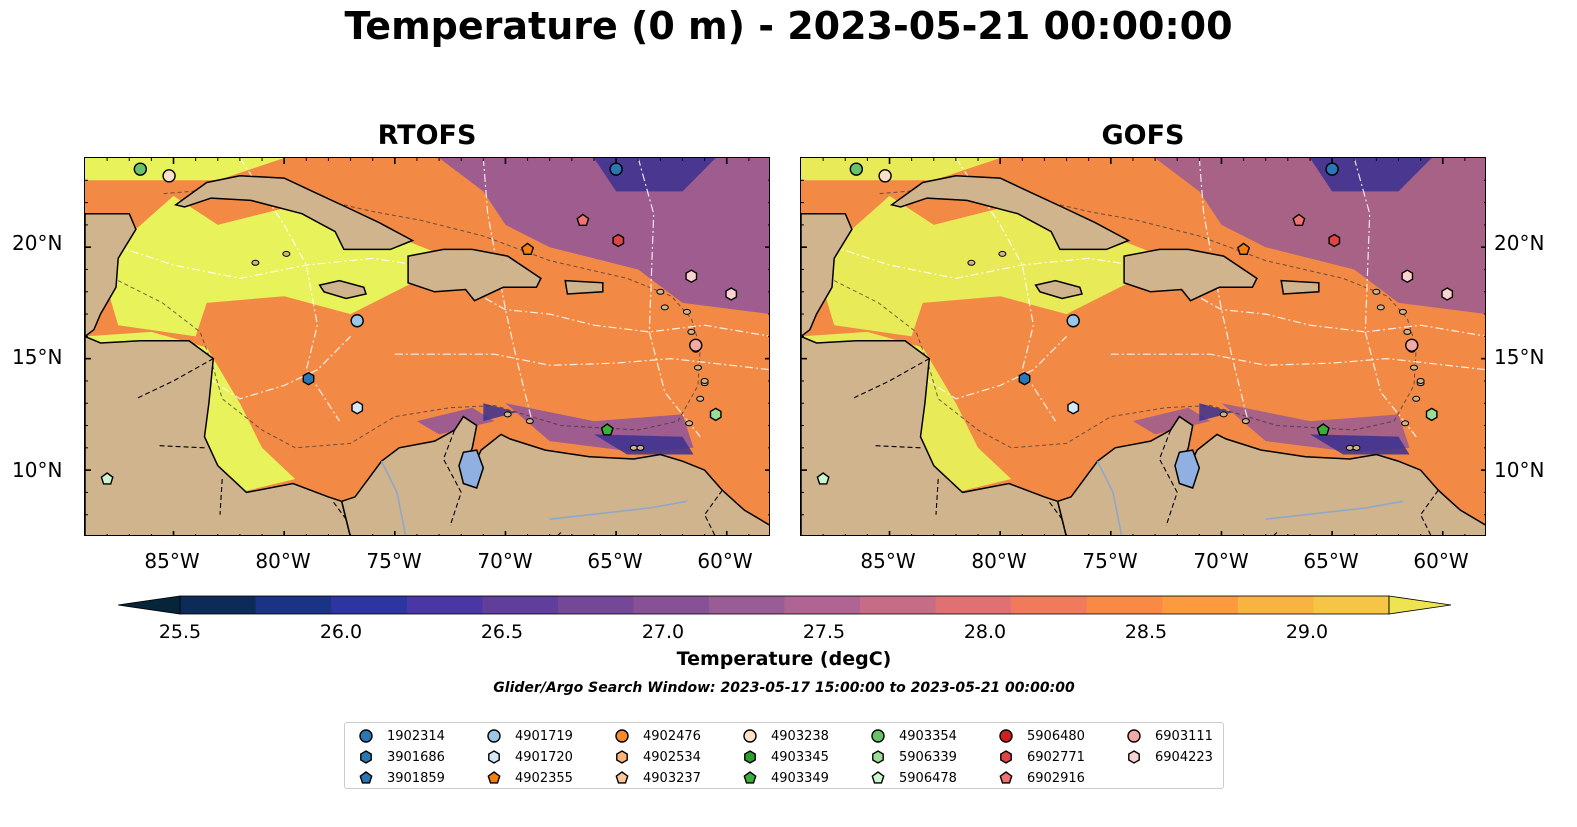 Image resolution: width=1577 pixels, height=827 pixels. Describe the element at coordinates (502, 632) in the screenshot. I see `colorbar-tick-26-5: 26.5` at that location.